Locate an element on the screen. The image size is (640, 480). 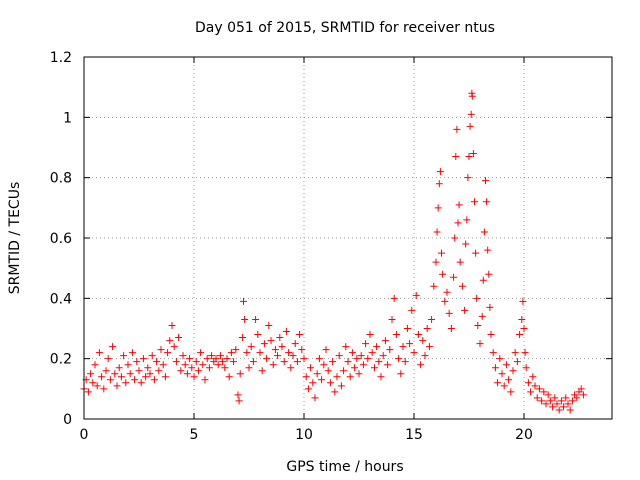
x-tick-label: 15 is located at coordinates (414, 435).